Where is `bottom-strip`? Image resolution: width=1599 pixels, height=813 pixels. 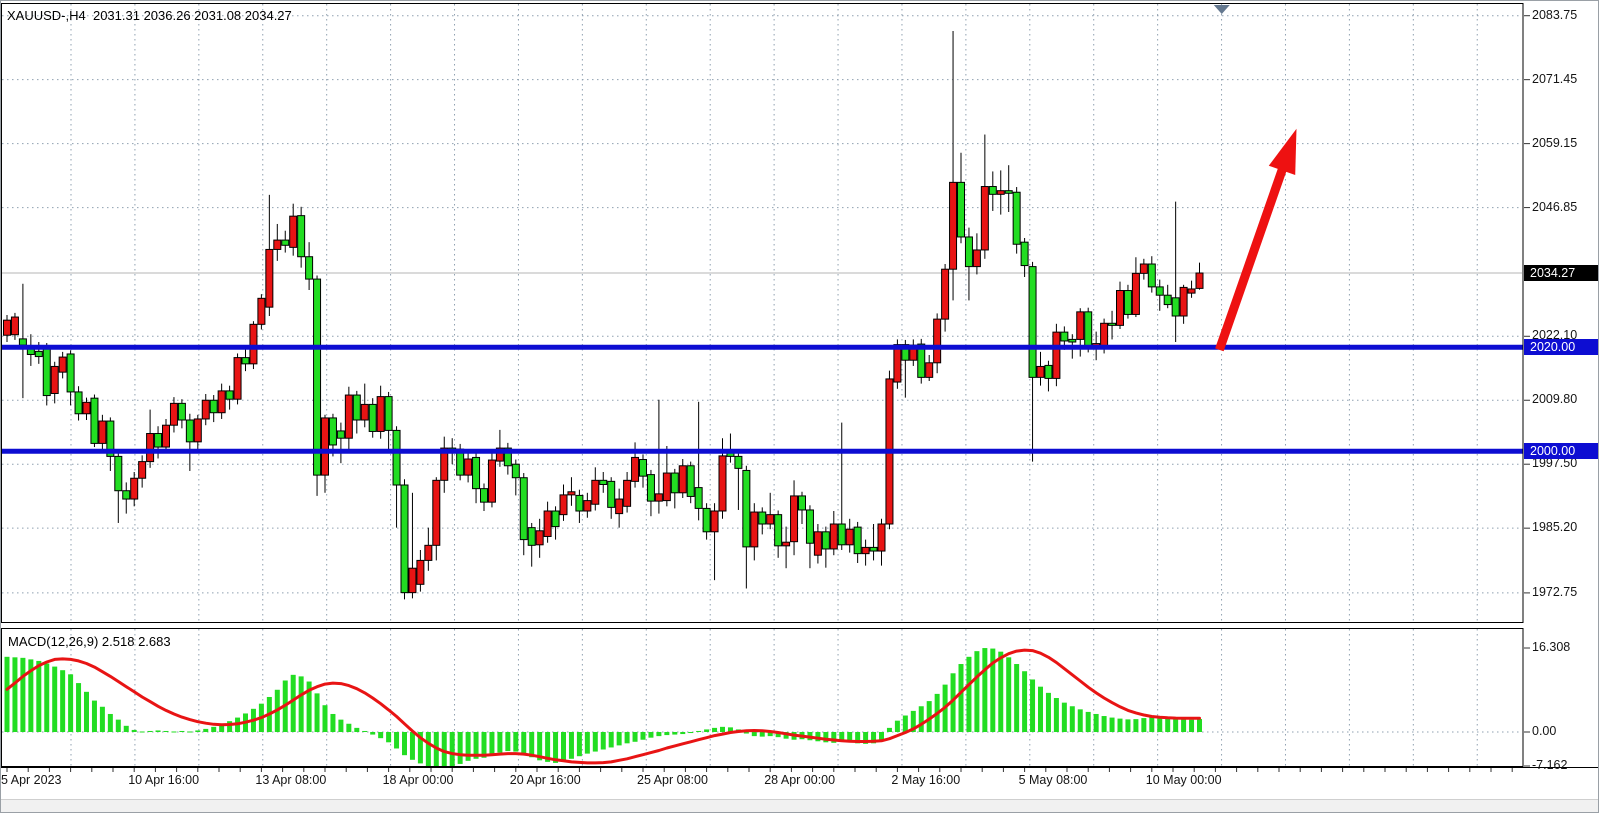 bottom-strip is located at coordinates (799, 805).